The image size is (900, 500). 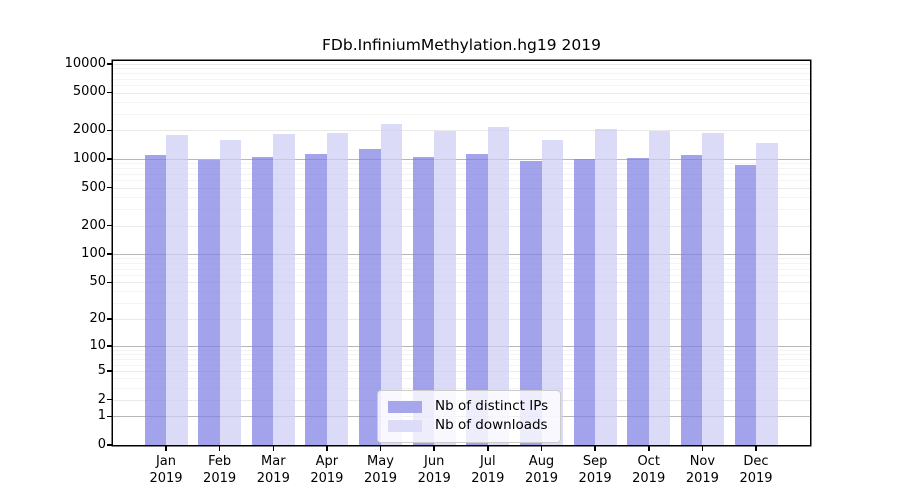 I want to click on y-tick-label-2: 2, so click(x=101, y=399).